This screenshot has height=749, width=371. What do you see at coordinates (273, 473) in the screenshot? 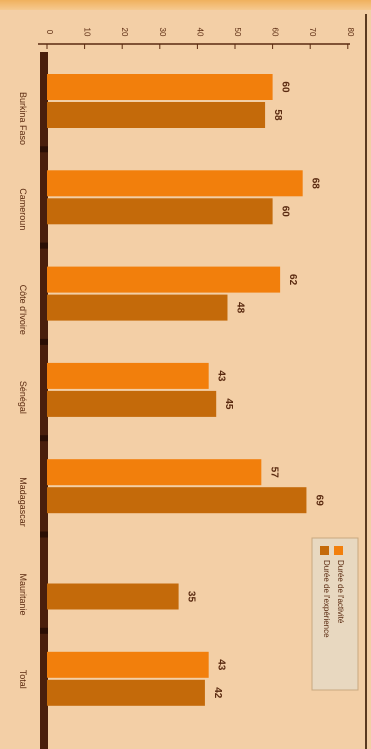
I see `value-label: 57` at bounding box center [273, 473].